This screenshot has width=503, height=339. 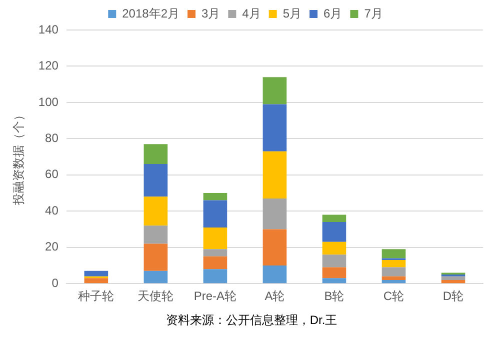 What do you see at coordinates (48, 65) in the screenshot?
I see `y-tick-label: 120` at bounding box center [48, 65].